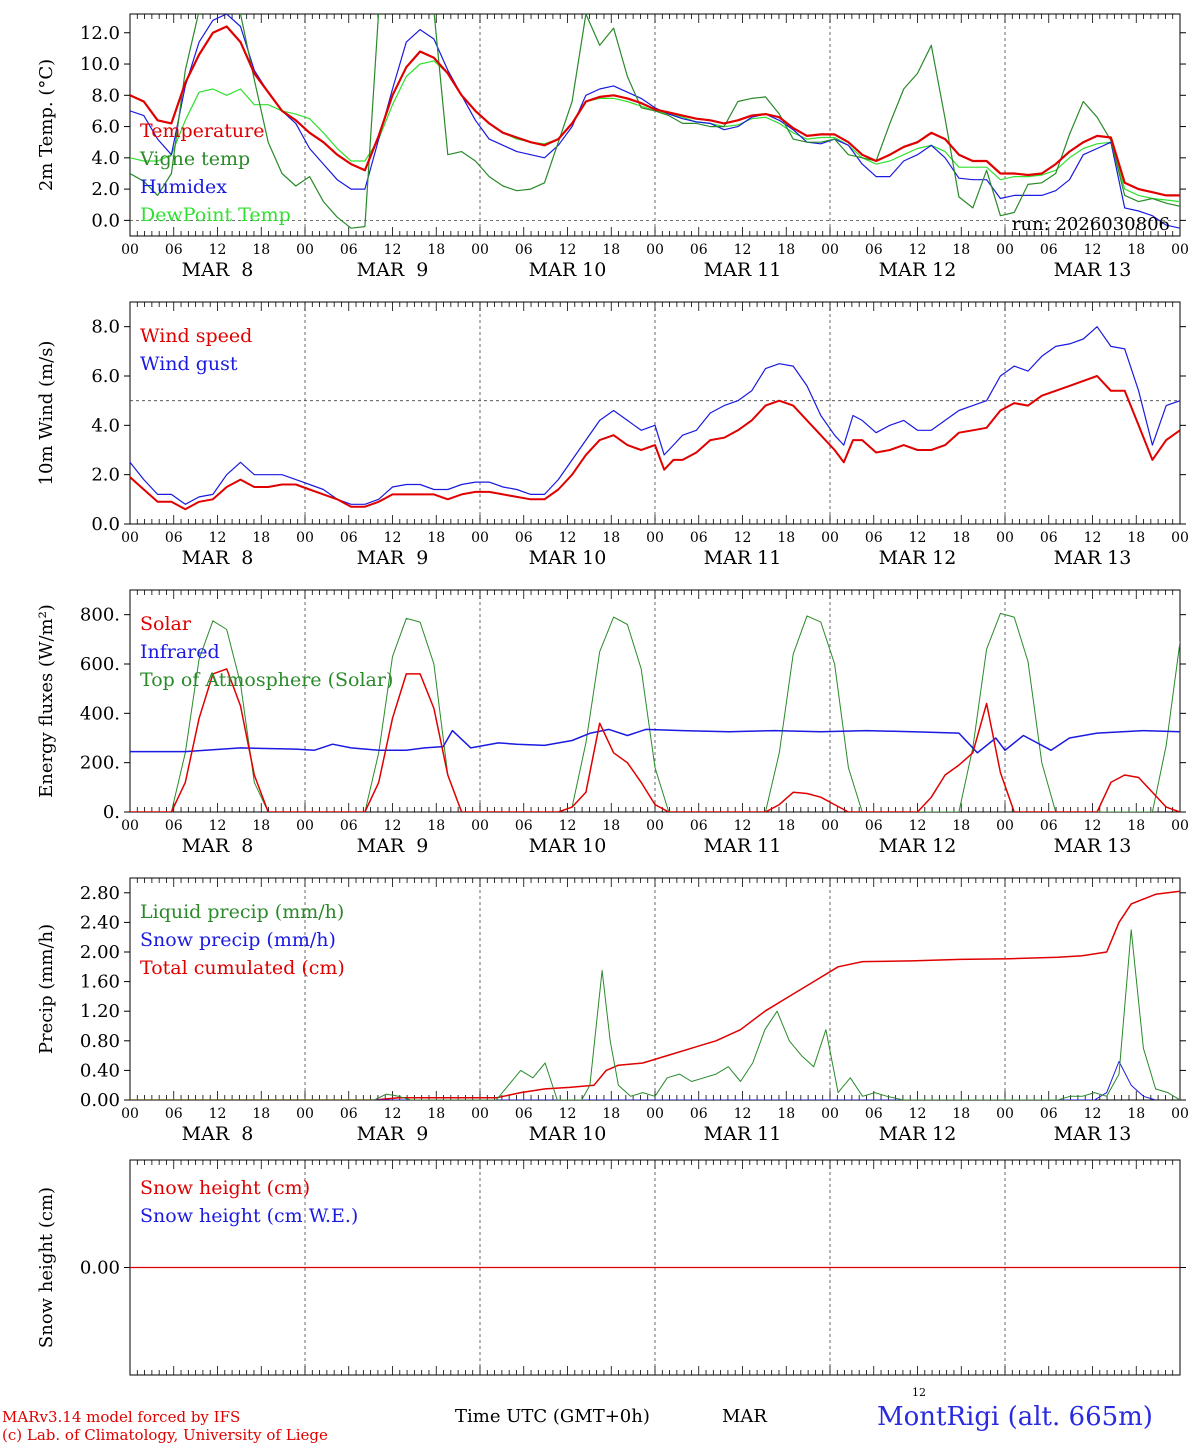 Image resolution: width=1194 pixels, height=1444 pixels. Describe the element at coordinates (46, 125) in the screenshot. I see `y-axis-label: 2m Temp. (°C)` at that location.